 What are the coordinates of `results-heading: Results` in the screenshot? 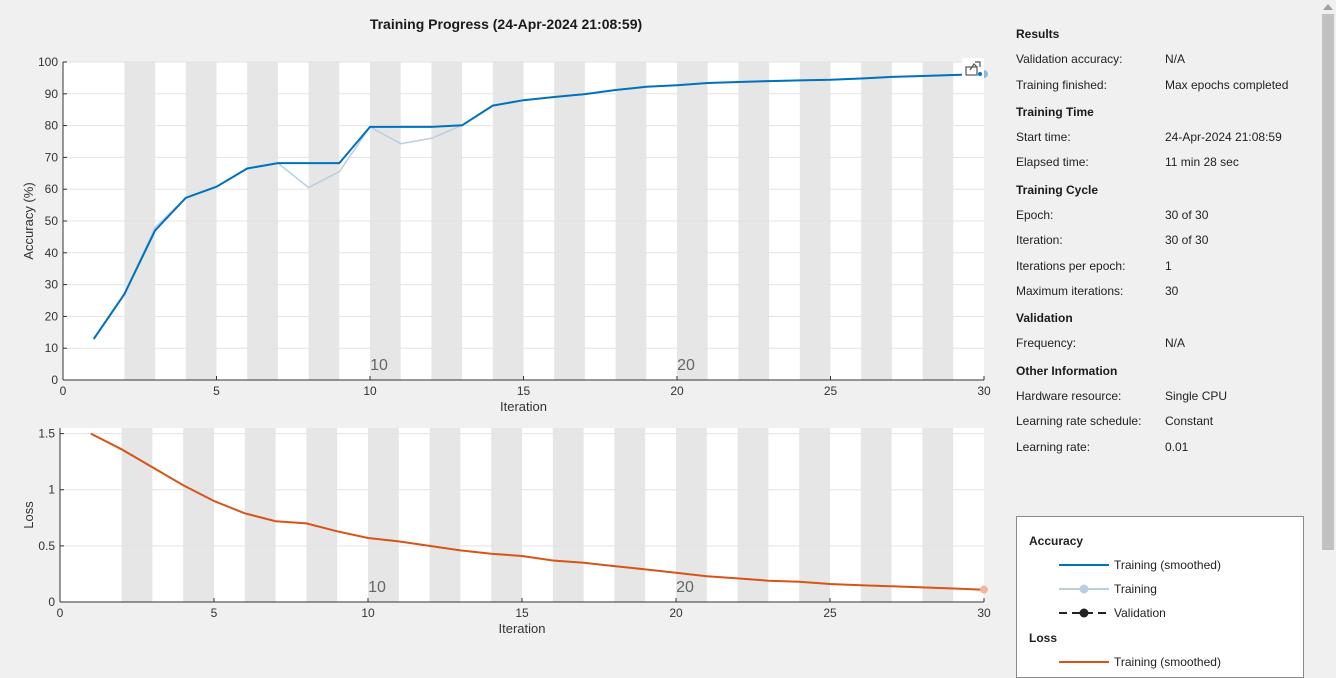 It's located at (1038, 34).